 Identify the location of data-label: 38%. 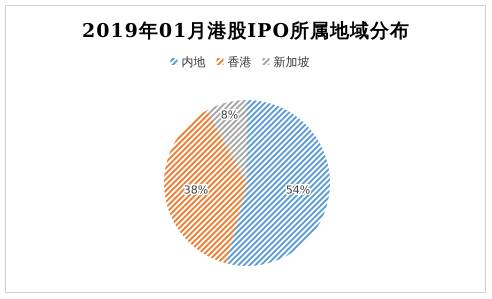
(196, 189).